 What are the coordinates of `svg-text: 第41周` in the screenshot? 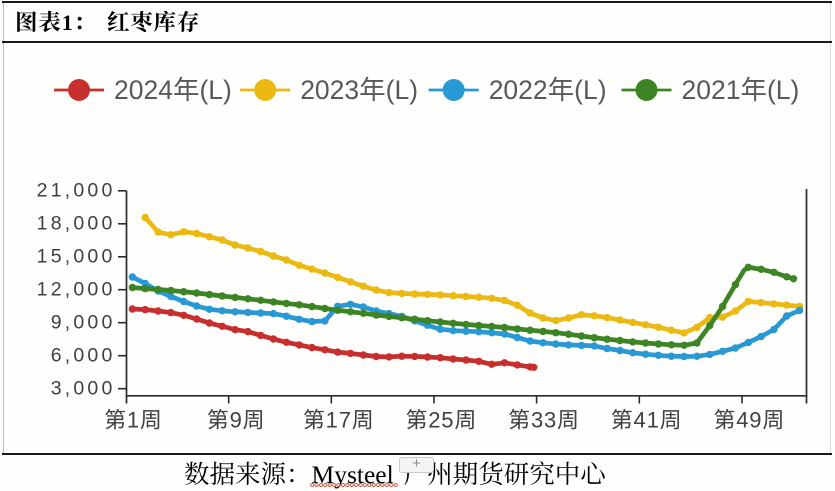 It's located at (647, 419).